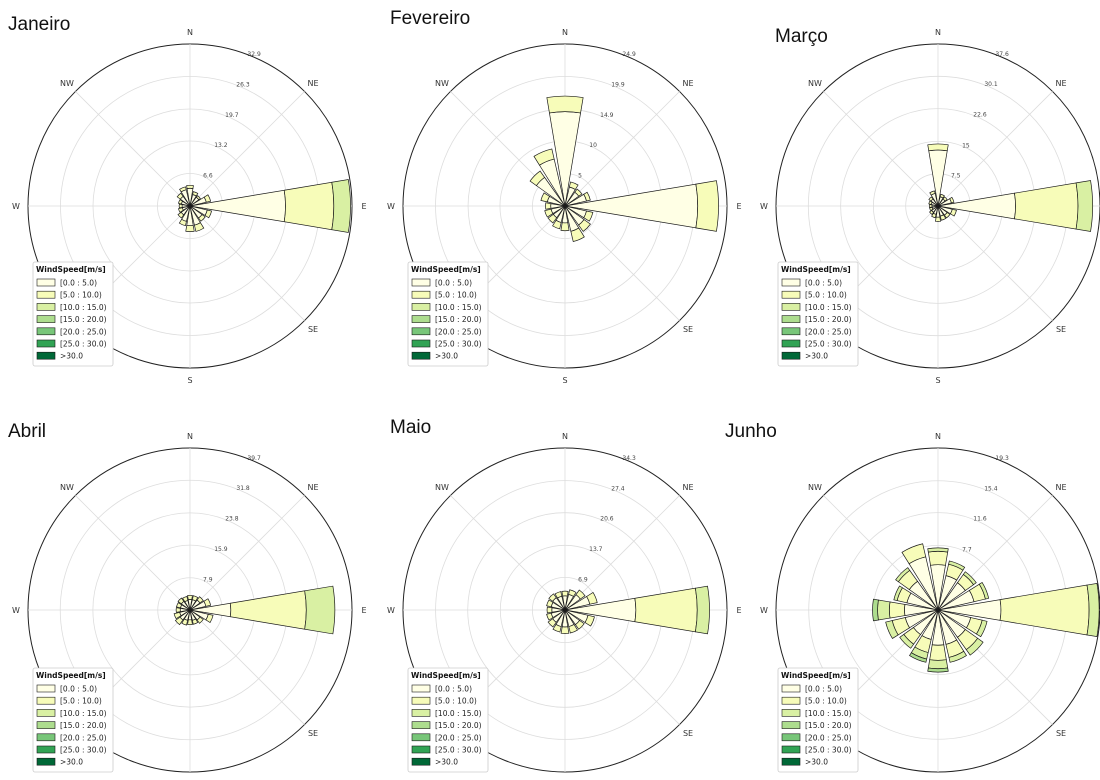 This screenshot has width=1100, height=780. I want to click on radial-tick-label: 20.6, so click(607, 519).